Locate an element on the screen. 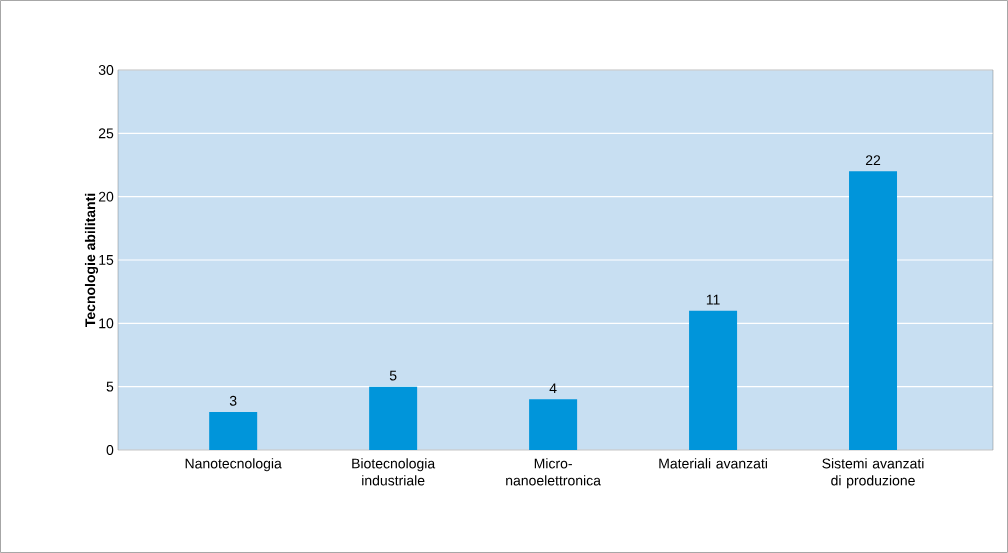 The width and height of the screenshot is (1008, 553). y-tick-label: 30 is located at coordinates (106, 70).